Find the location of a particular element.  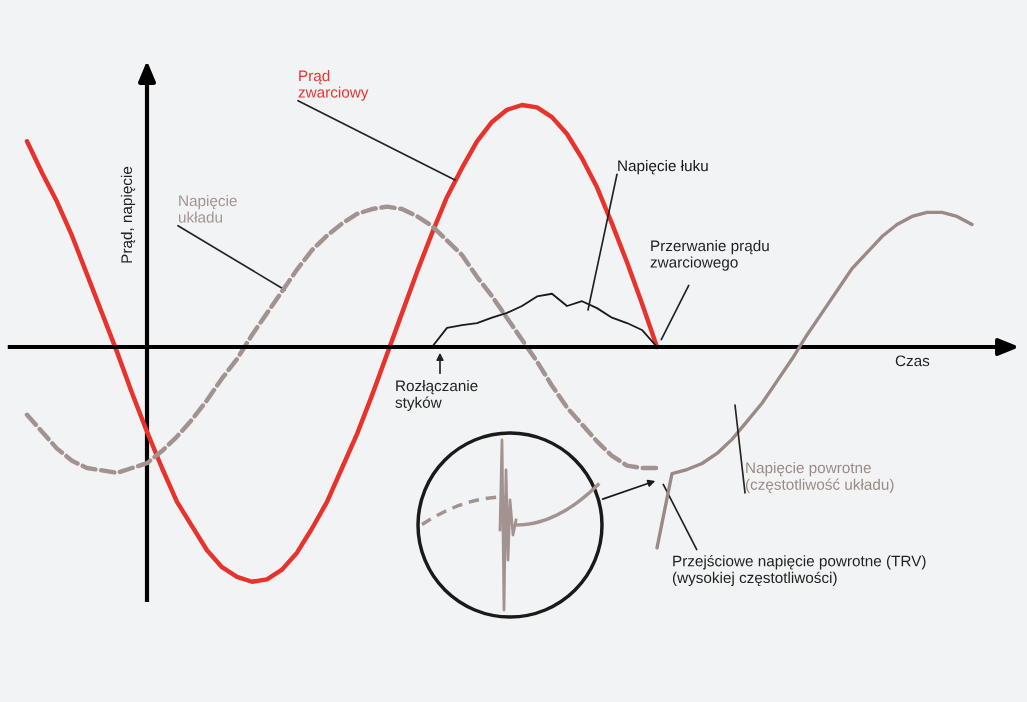

text: Napięcie układu is located at coordinates (207, 209).